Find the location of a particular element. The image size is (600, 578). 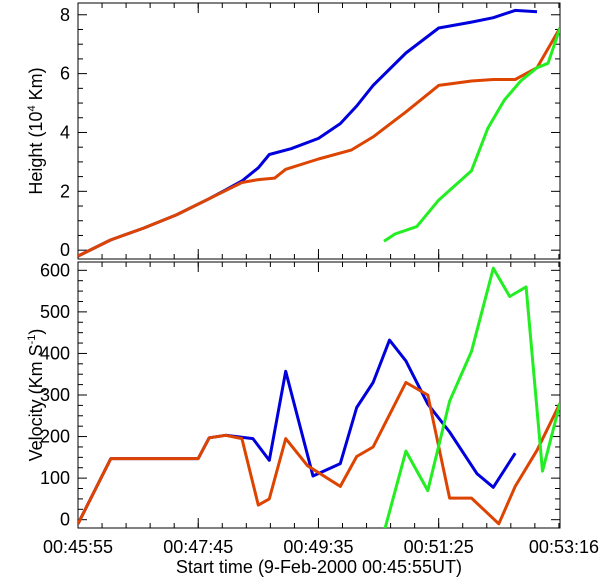

x-axis-title: Start time (9-Feb-2000 00:45:55UT) is located at coordinates (319, 567).